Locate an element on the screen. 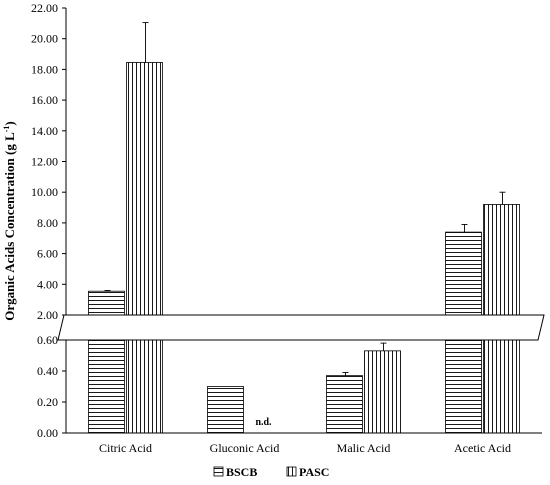  legend-swatch-bscb is located at coordinates (218, 471).